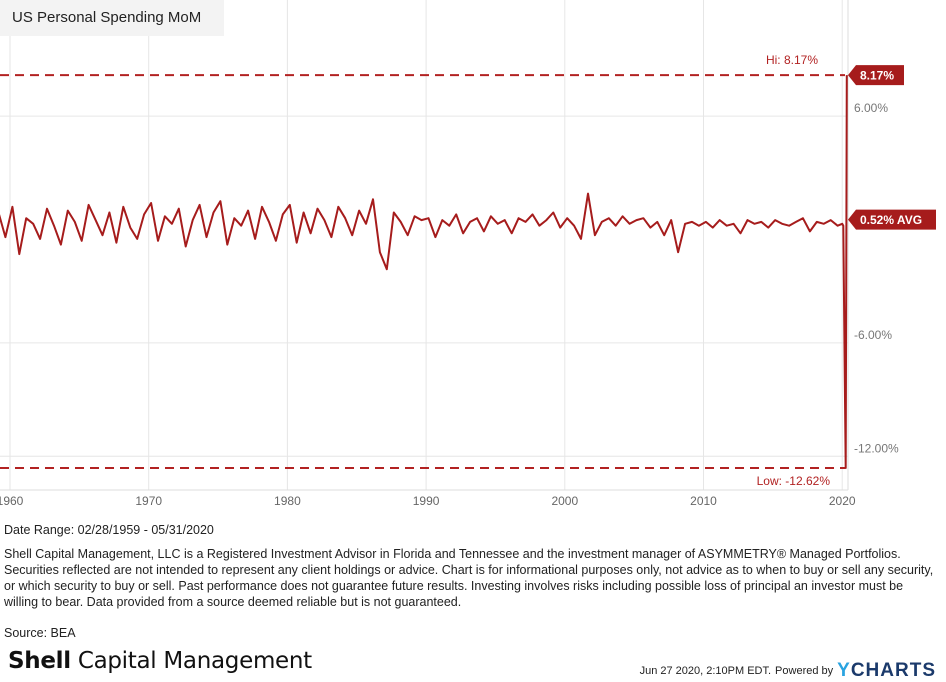  What do you see at coordinates (564, 501) in the screenshot?
I see `x-tick-label: 2000` at bounding box center [564, 501].